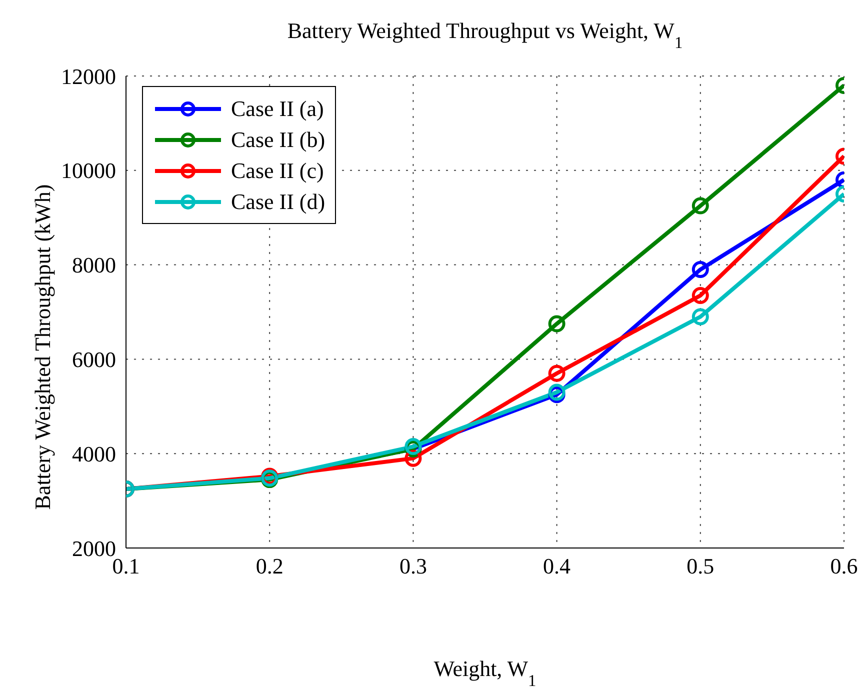 Image resolution: width=867 pixels, height=692 pixels. What do you see at coordinates (88, 171) in the screenshot?
I see `y-tick-label: 10000` at bounding box center [88, 171].